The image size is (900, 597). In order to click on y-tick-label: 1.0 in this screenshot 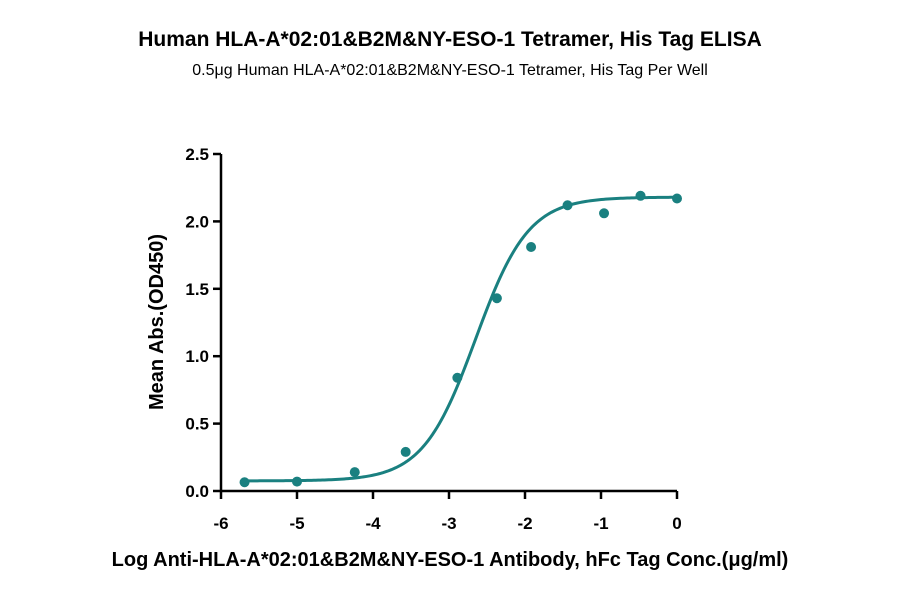, I will do `click(197, 356)`.